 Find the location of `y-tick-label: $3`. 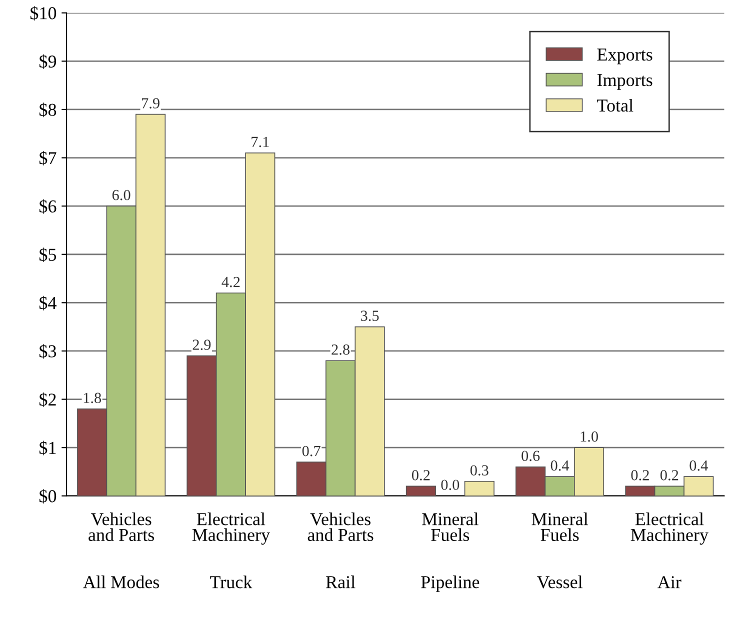

y-tick-label: $3 is located at coordinates (48, 351).